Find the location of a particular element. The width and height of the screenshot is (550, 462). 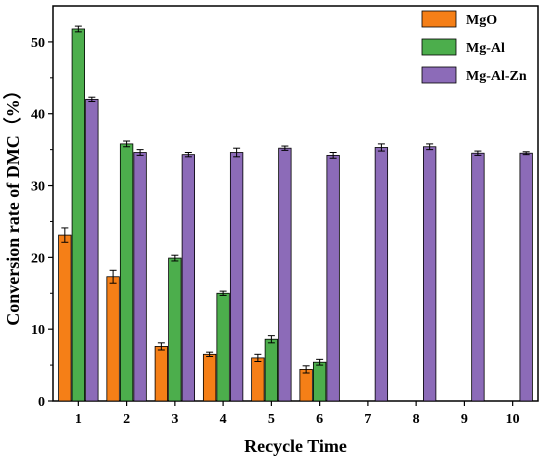

legend: MgO Mg-Al Mg-Al-Zn is located at coordinates (474, 47).